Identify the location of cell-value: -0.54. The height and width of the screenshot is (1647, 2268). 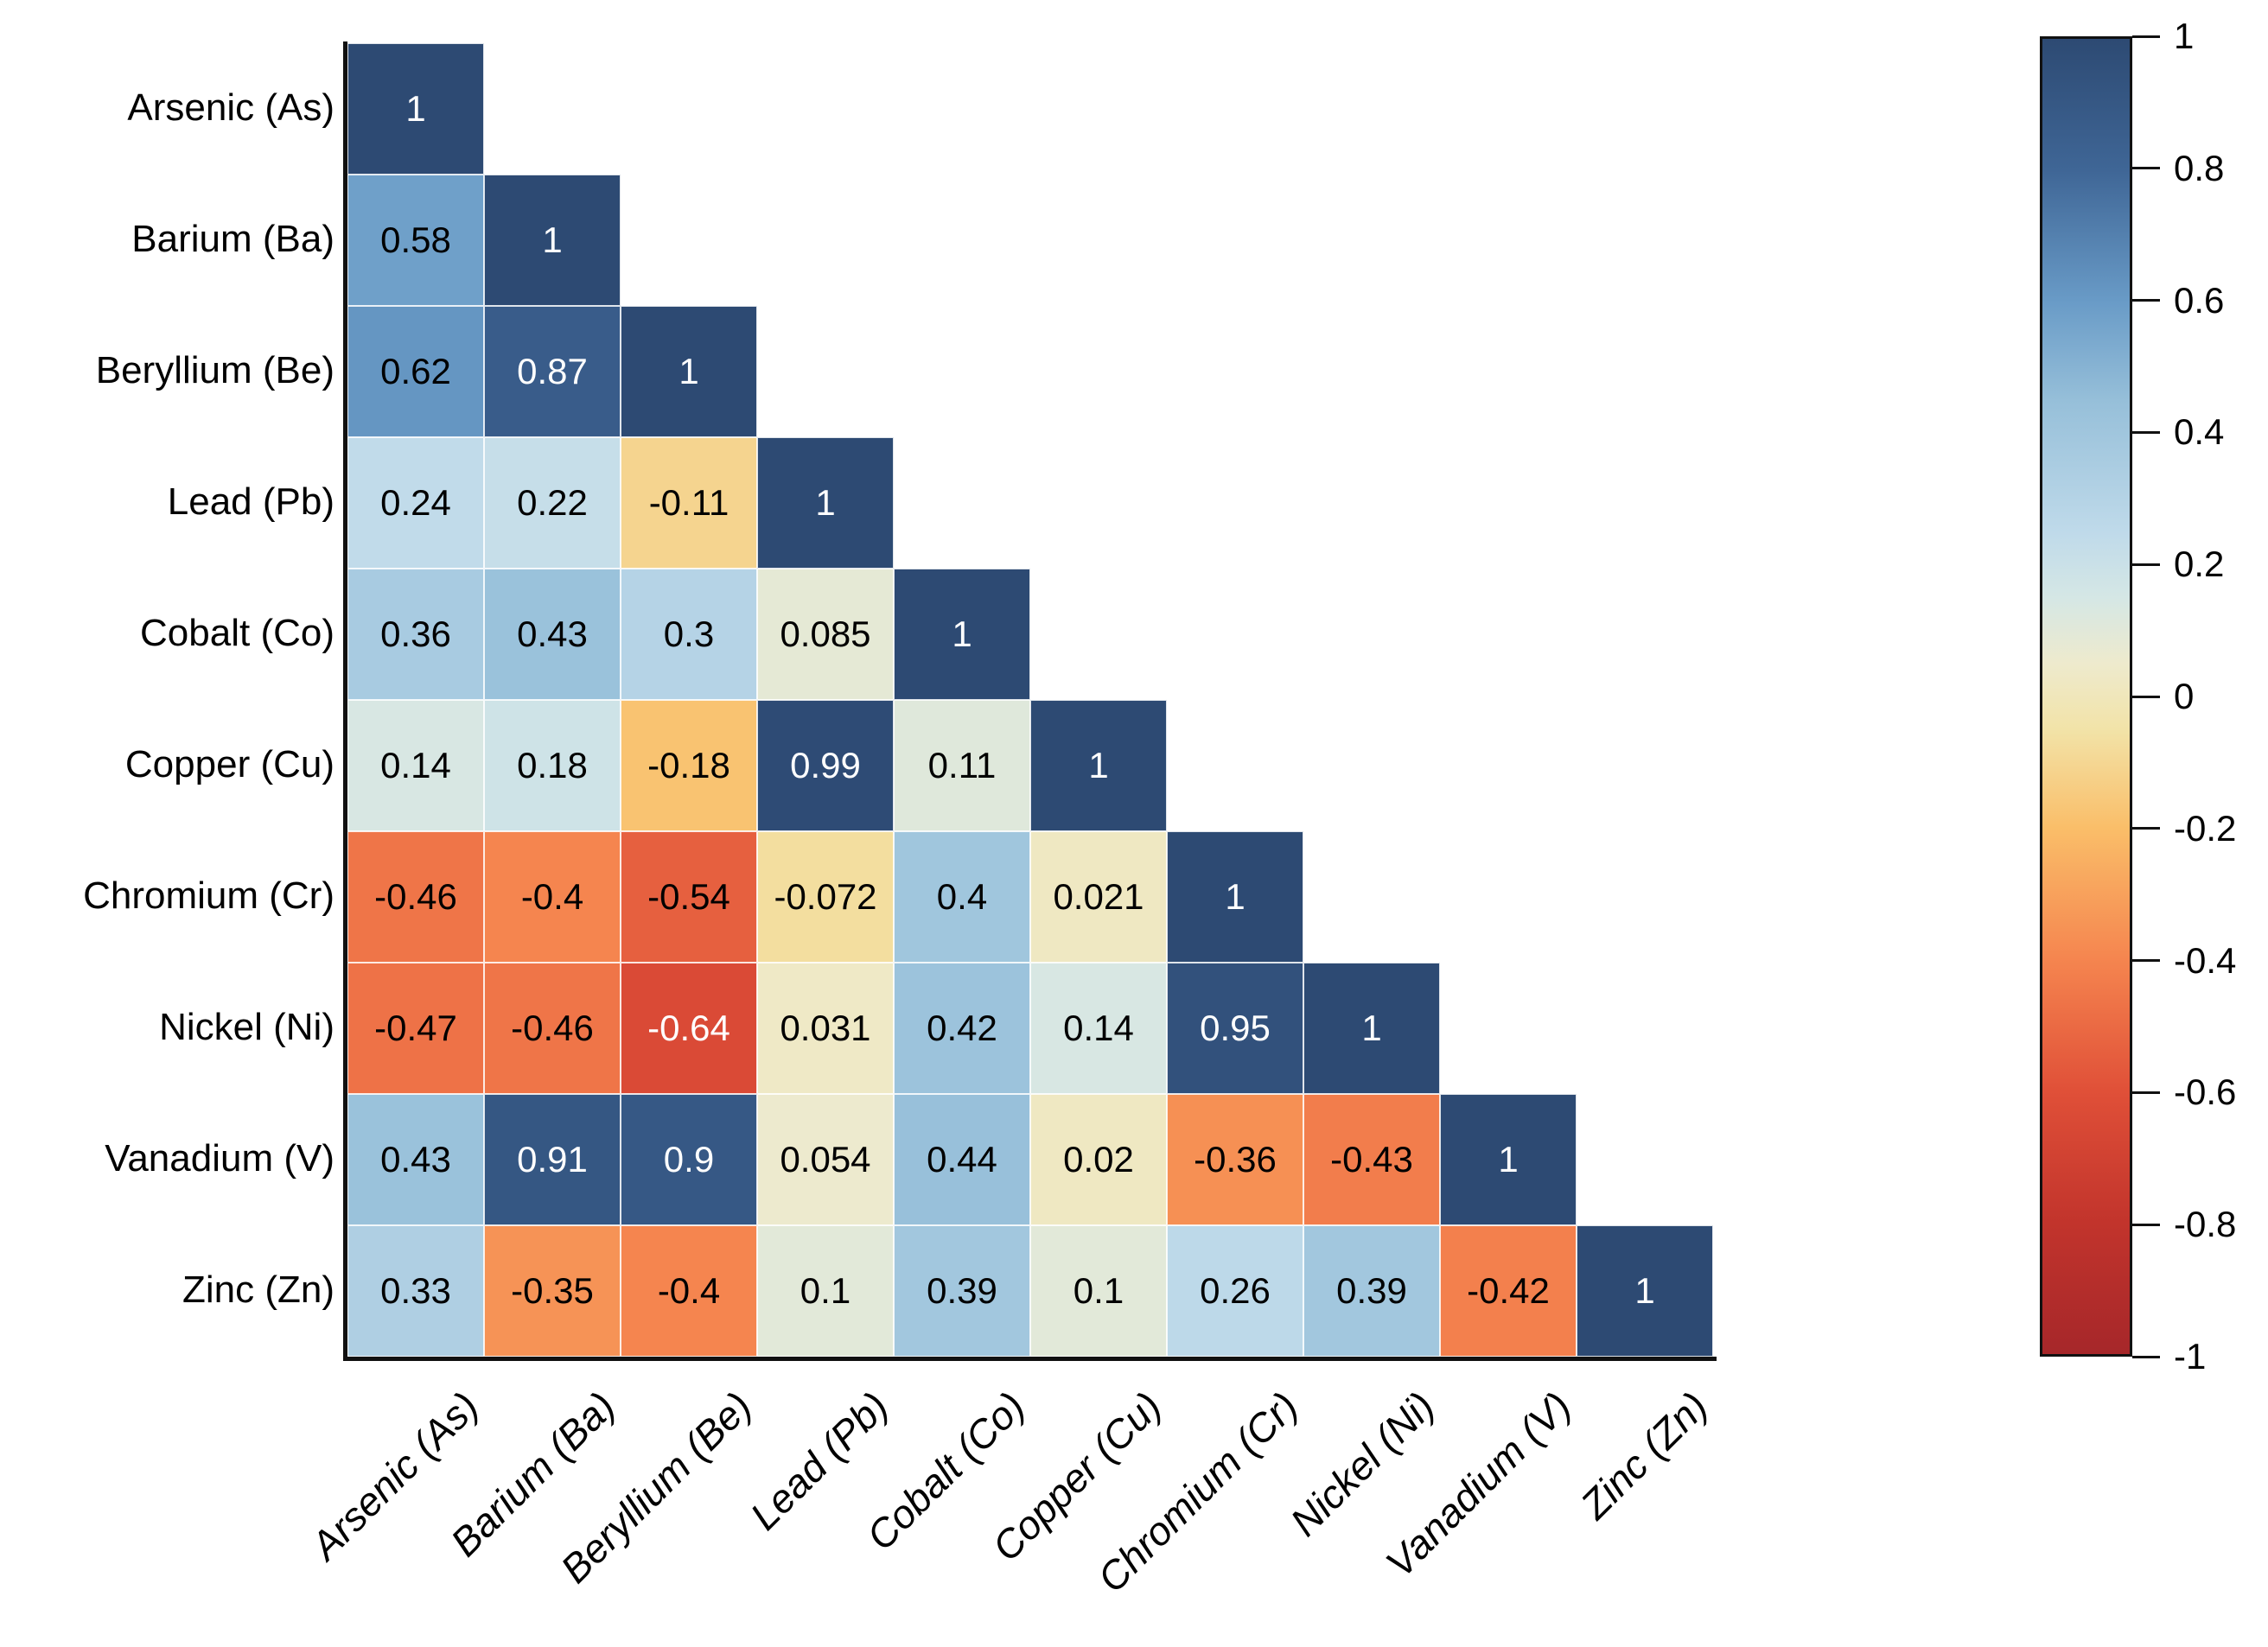
(688, 897).